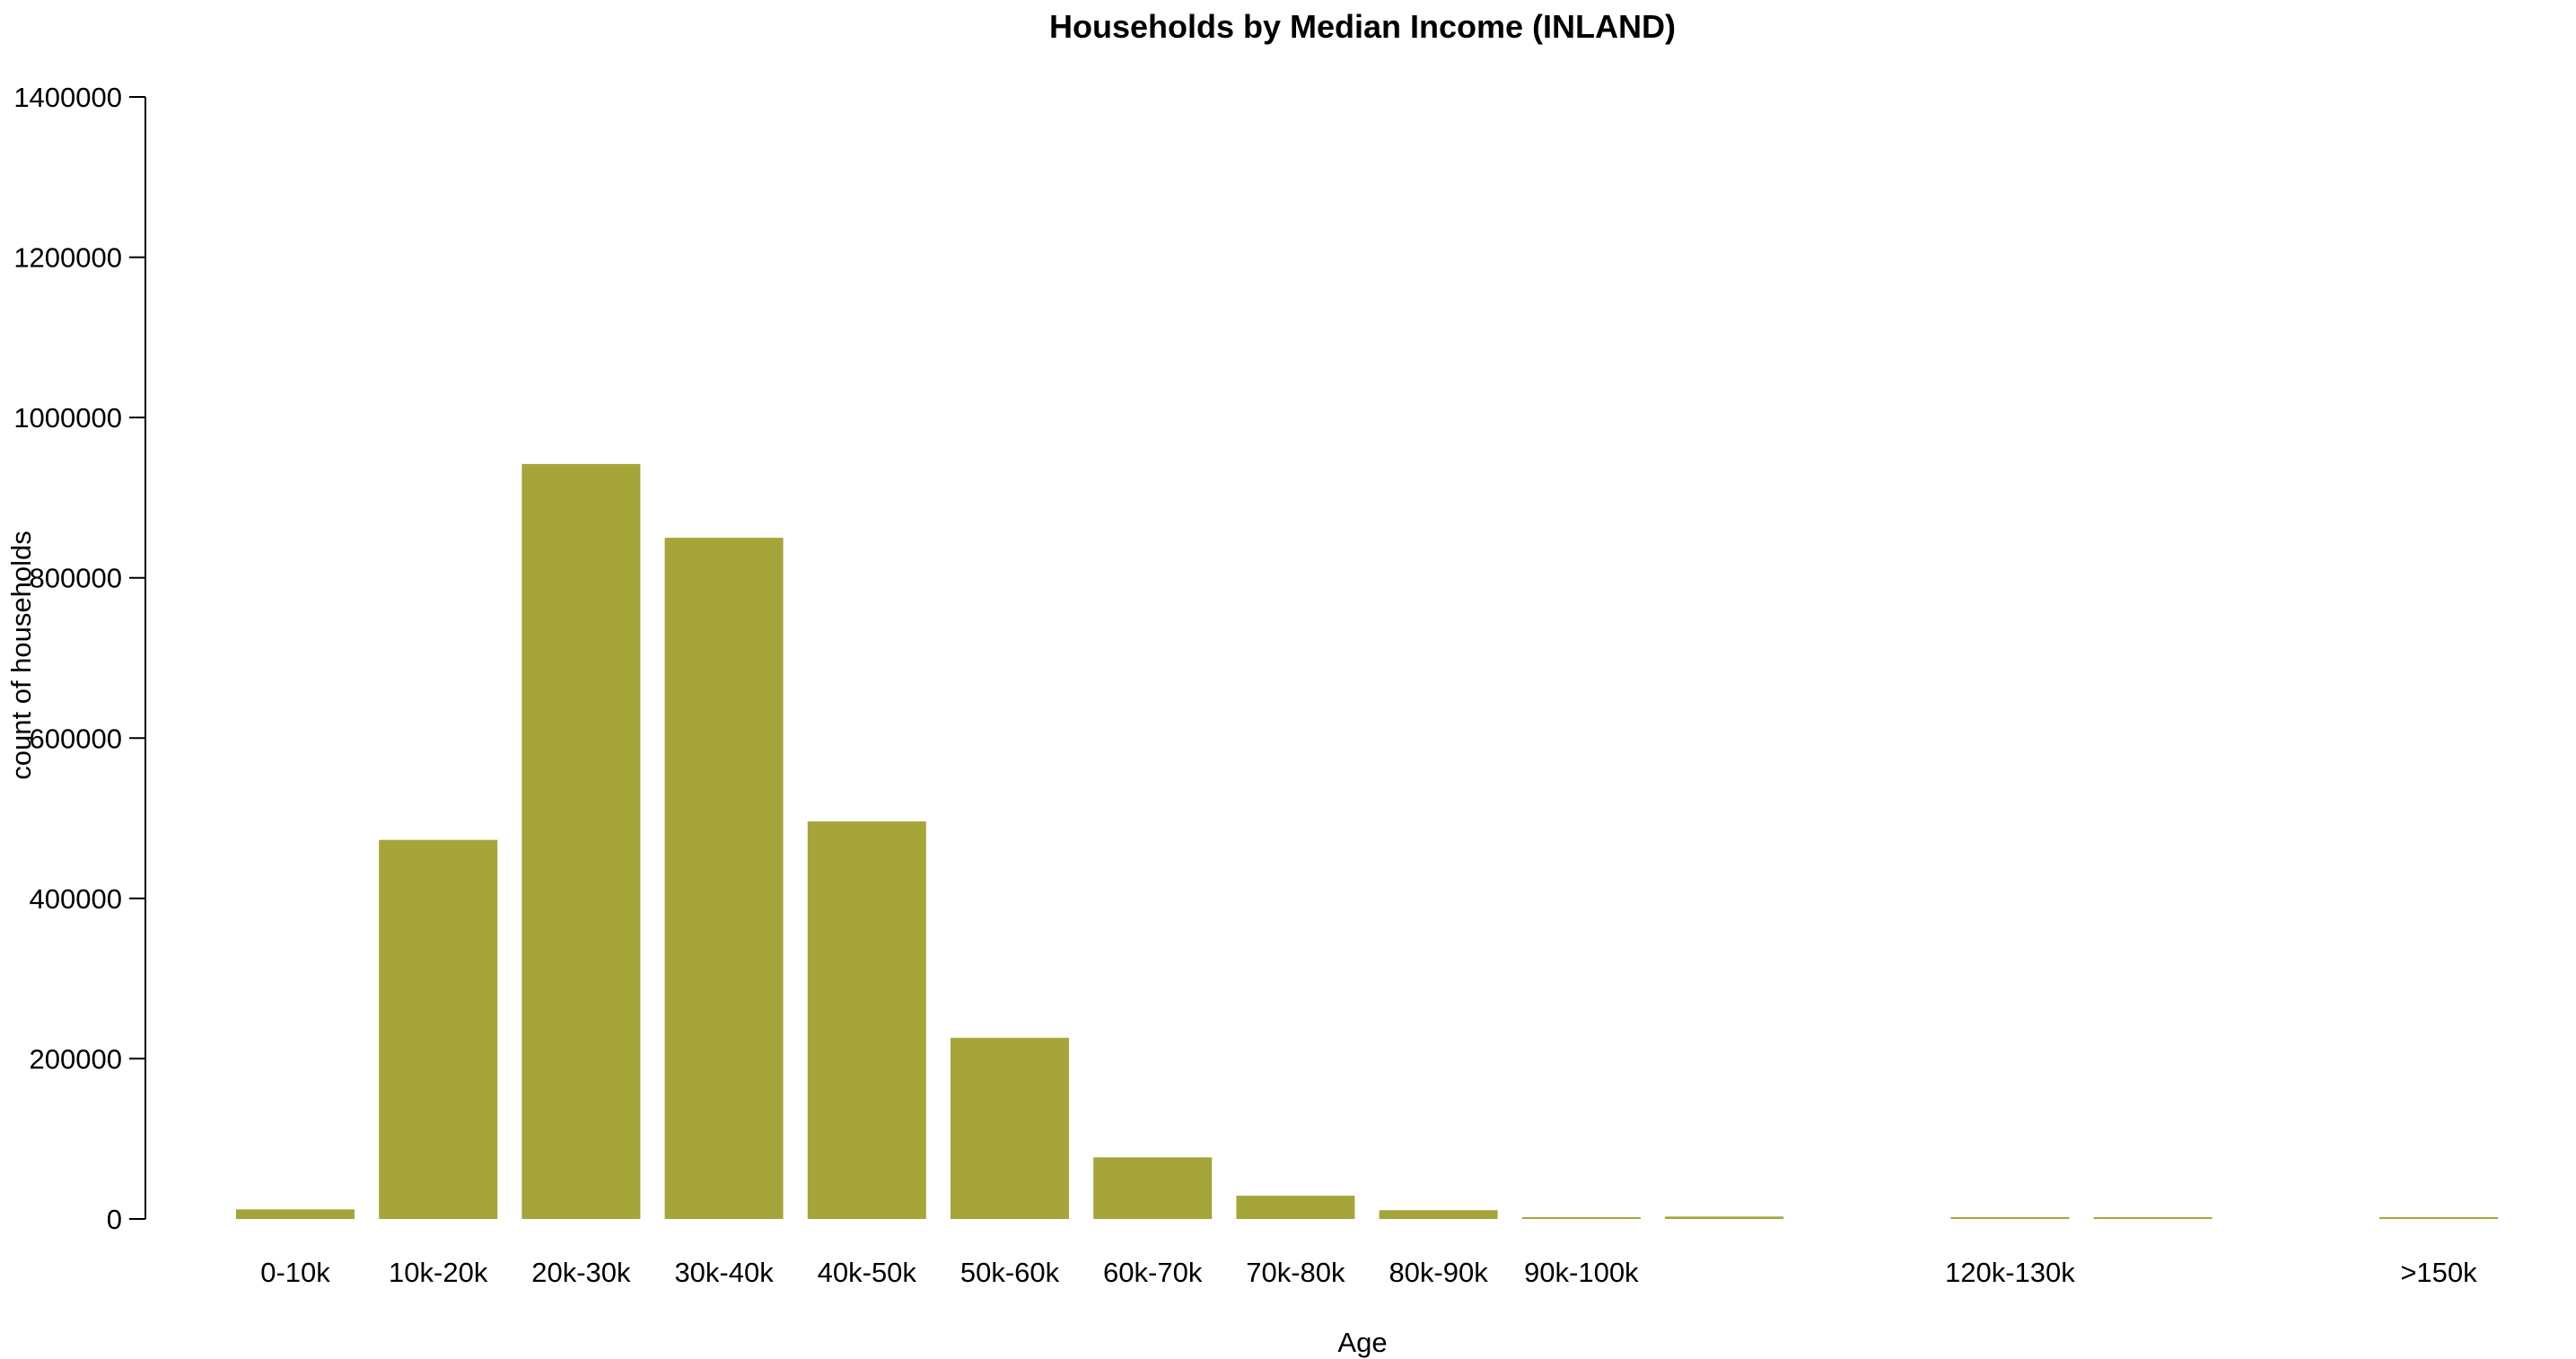  Describe the element at coordinates (21, 655) in the screenshot. I see `y-axis-label: count of households` at that location.